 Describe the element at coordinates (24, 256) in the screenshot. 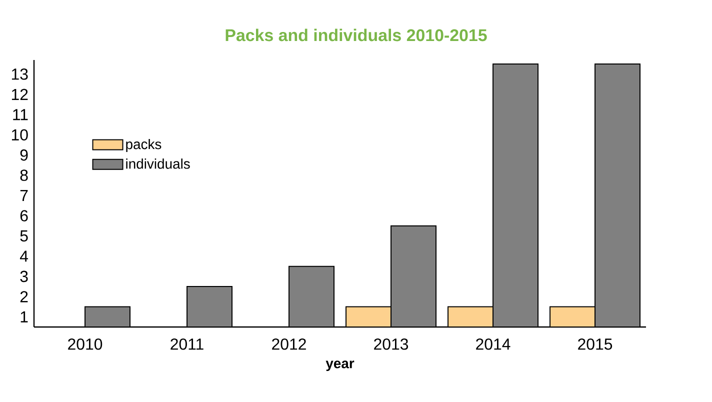

I see `y-tick-label: 4` at that location.